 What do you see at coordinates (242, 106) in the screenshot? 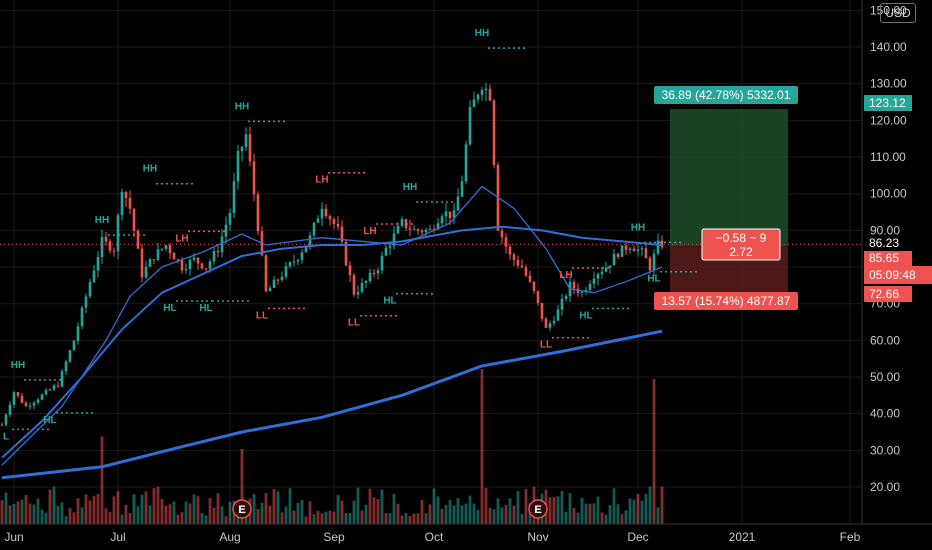
I see `swing-label-8: HH` at bounding box center [242, 106].